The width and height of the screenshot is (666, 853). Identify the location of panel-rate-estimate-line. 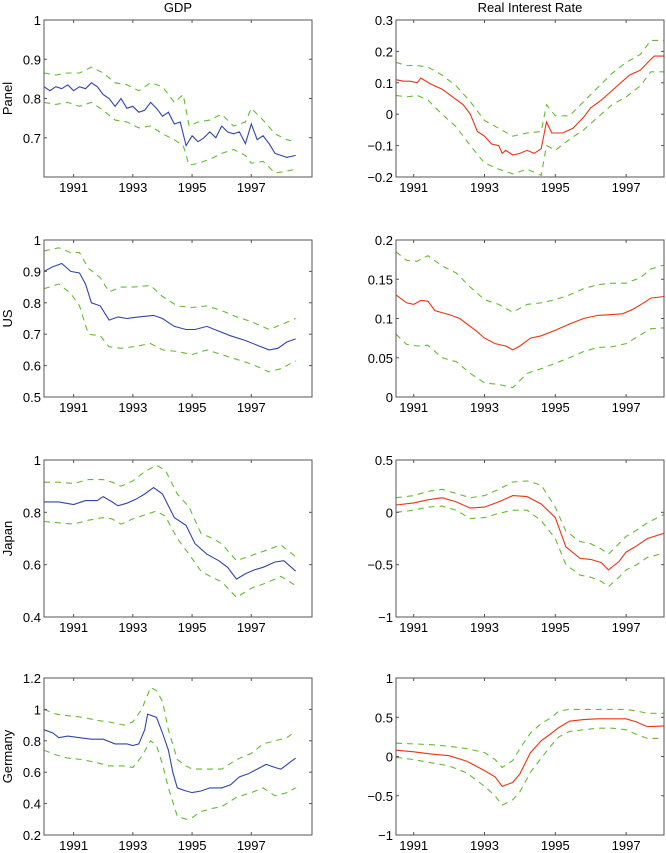
(530, 105).